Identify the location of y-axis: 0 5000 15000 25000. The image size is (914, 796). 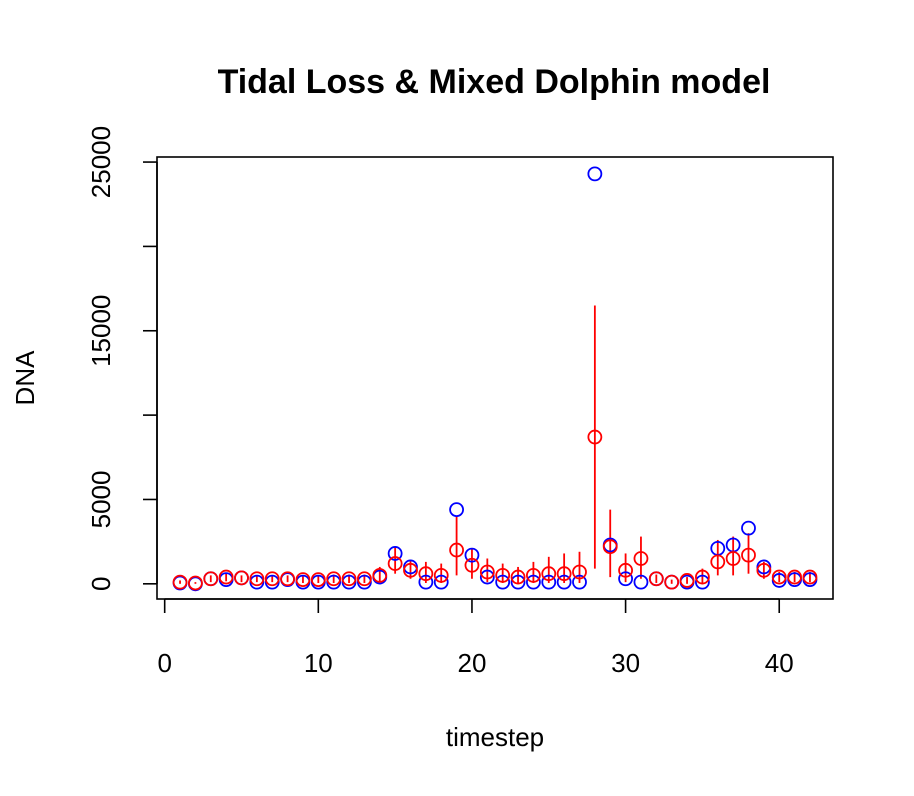
(122, 358).